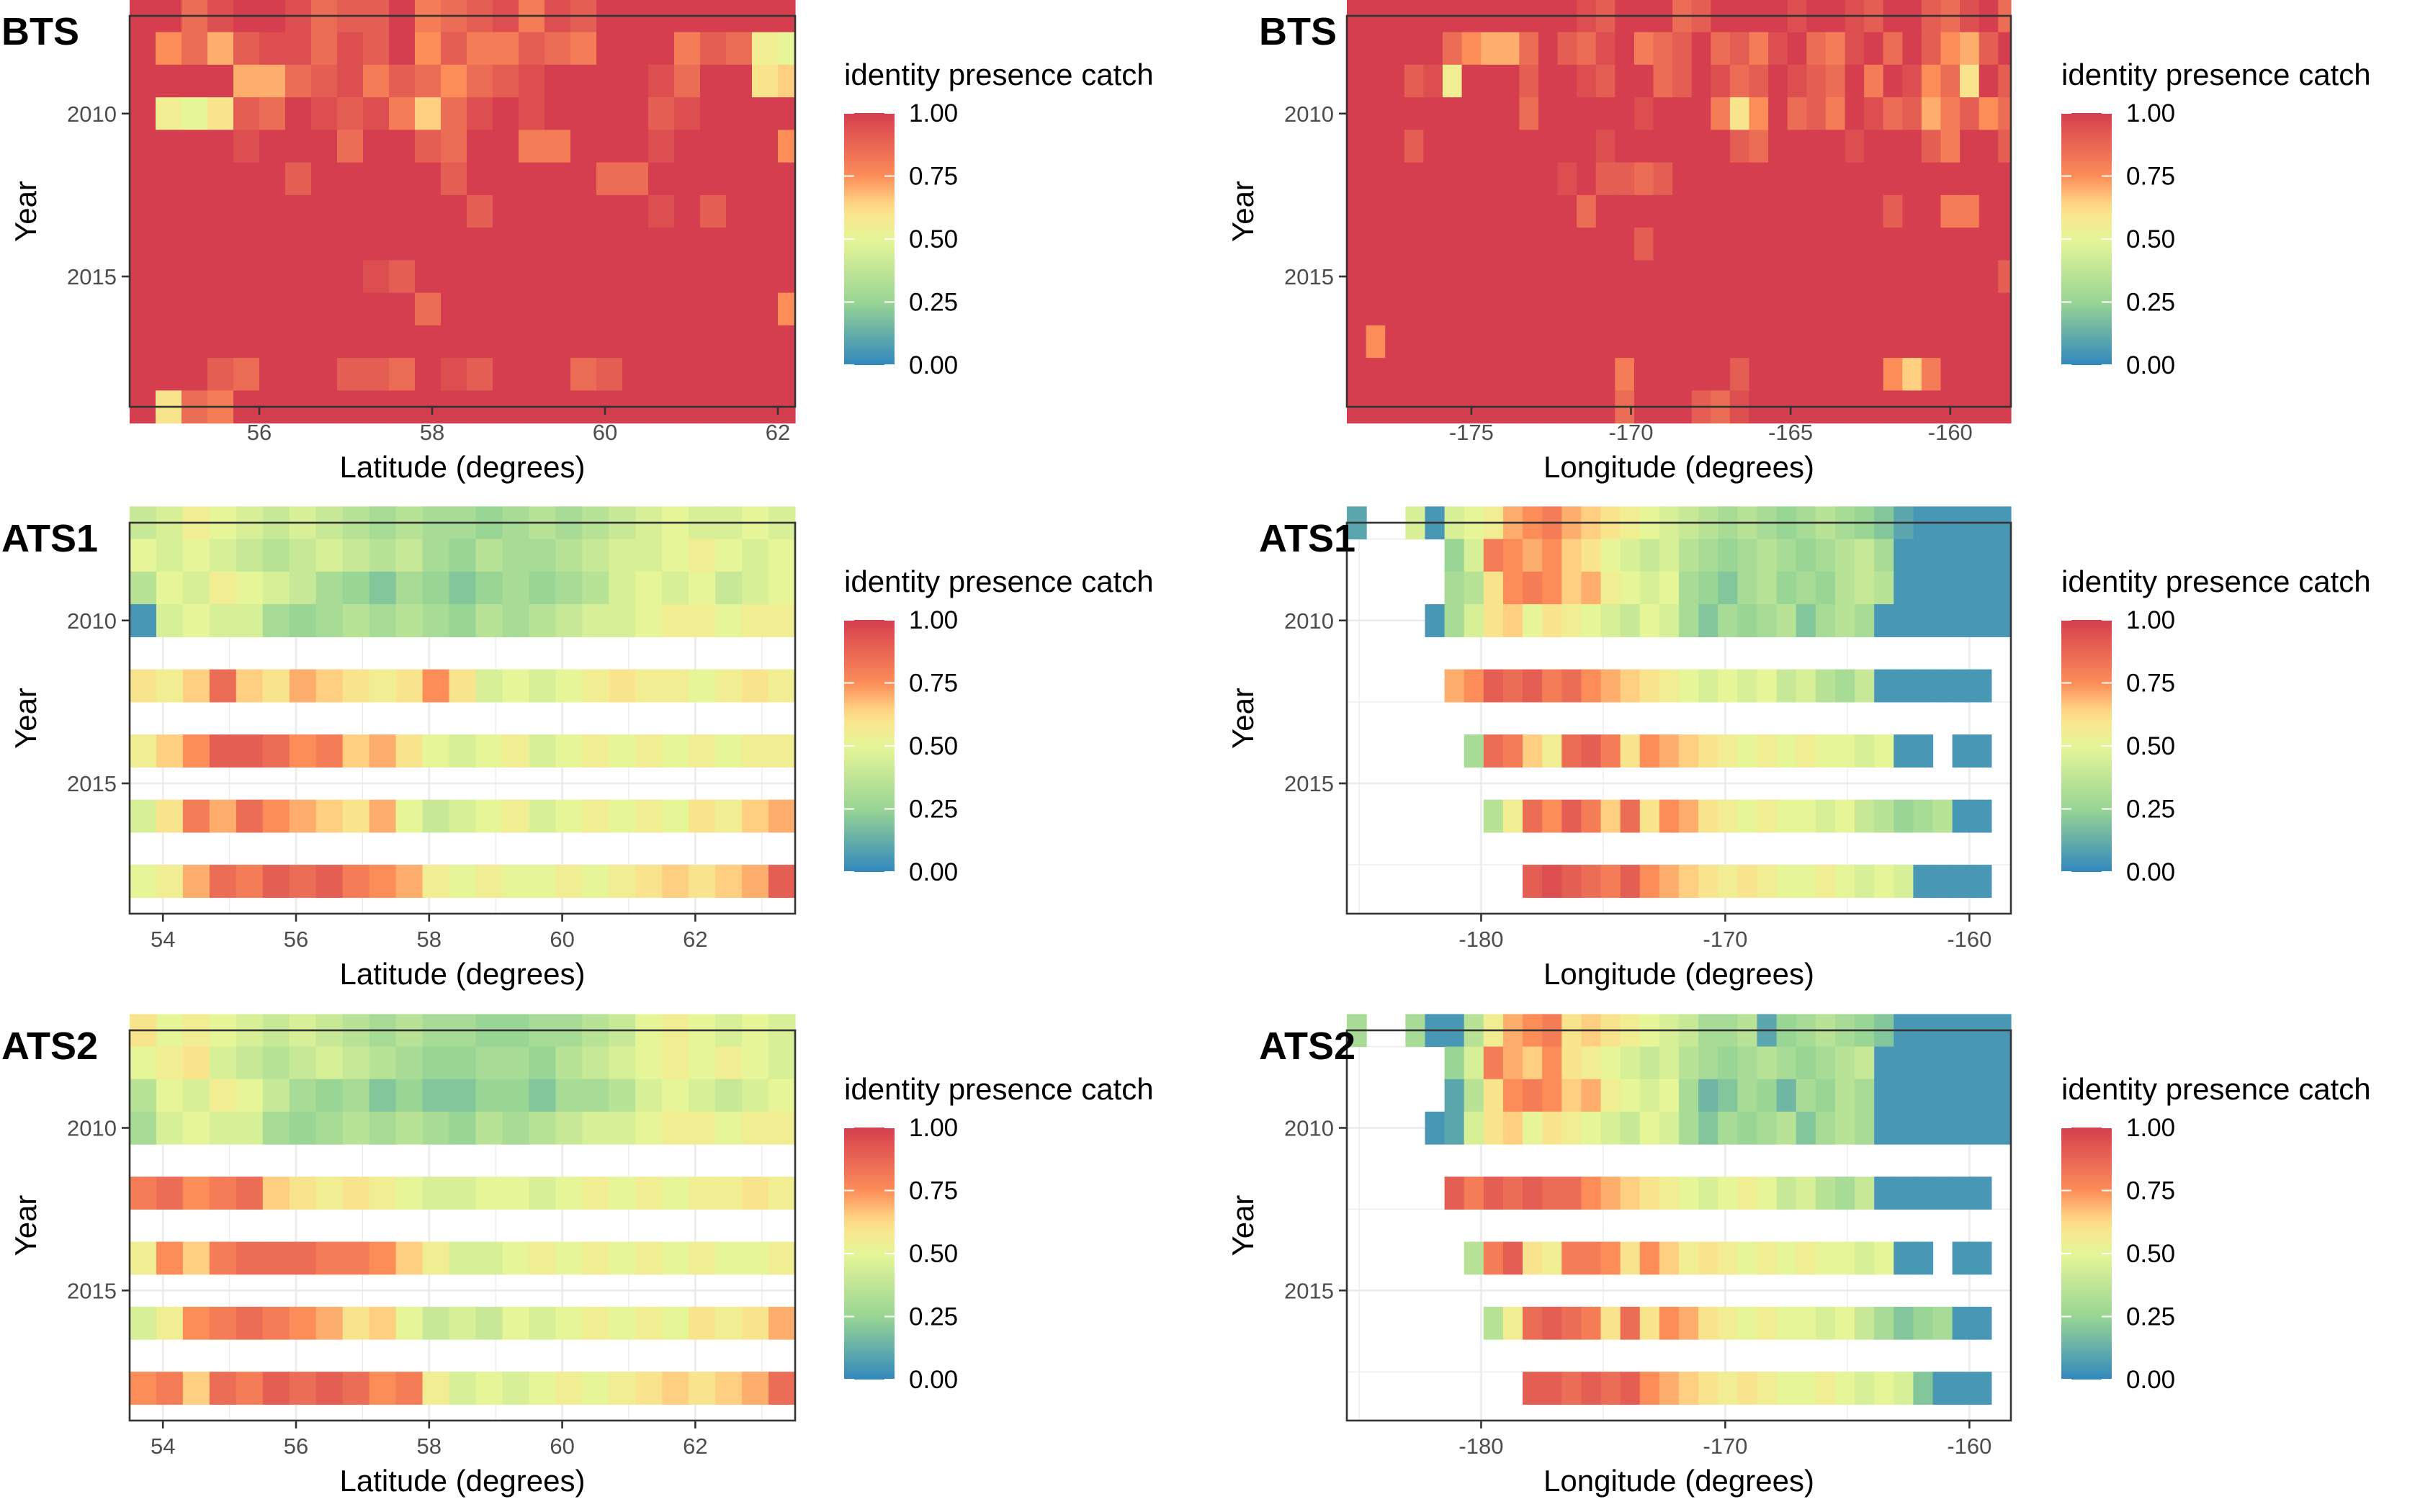 This screenshot has height=1512, width=2420. What do you see at coordinates (26, 718) in the screenshot?
I see `y-axis-title: Year` at bounding box center [26, 718].